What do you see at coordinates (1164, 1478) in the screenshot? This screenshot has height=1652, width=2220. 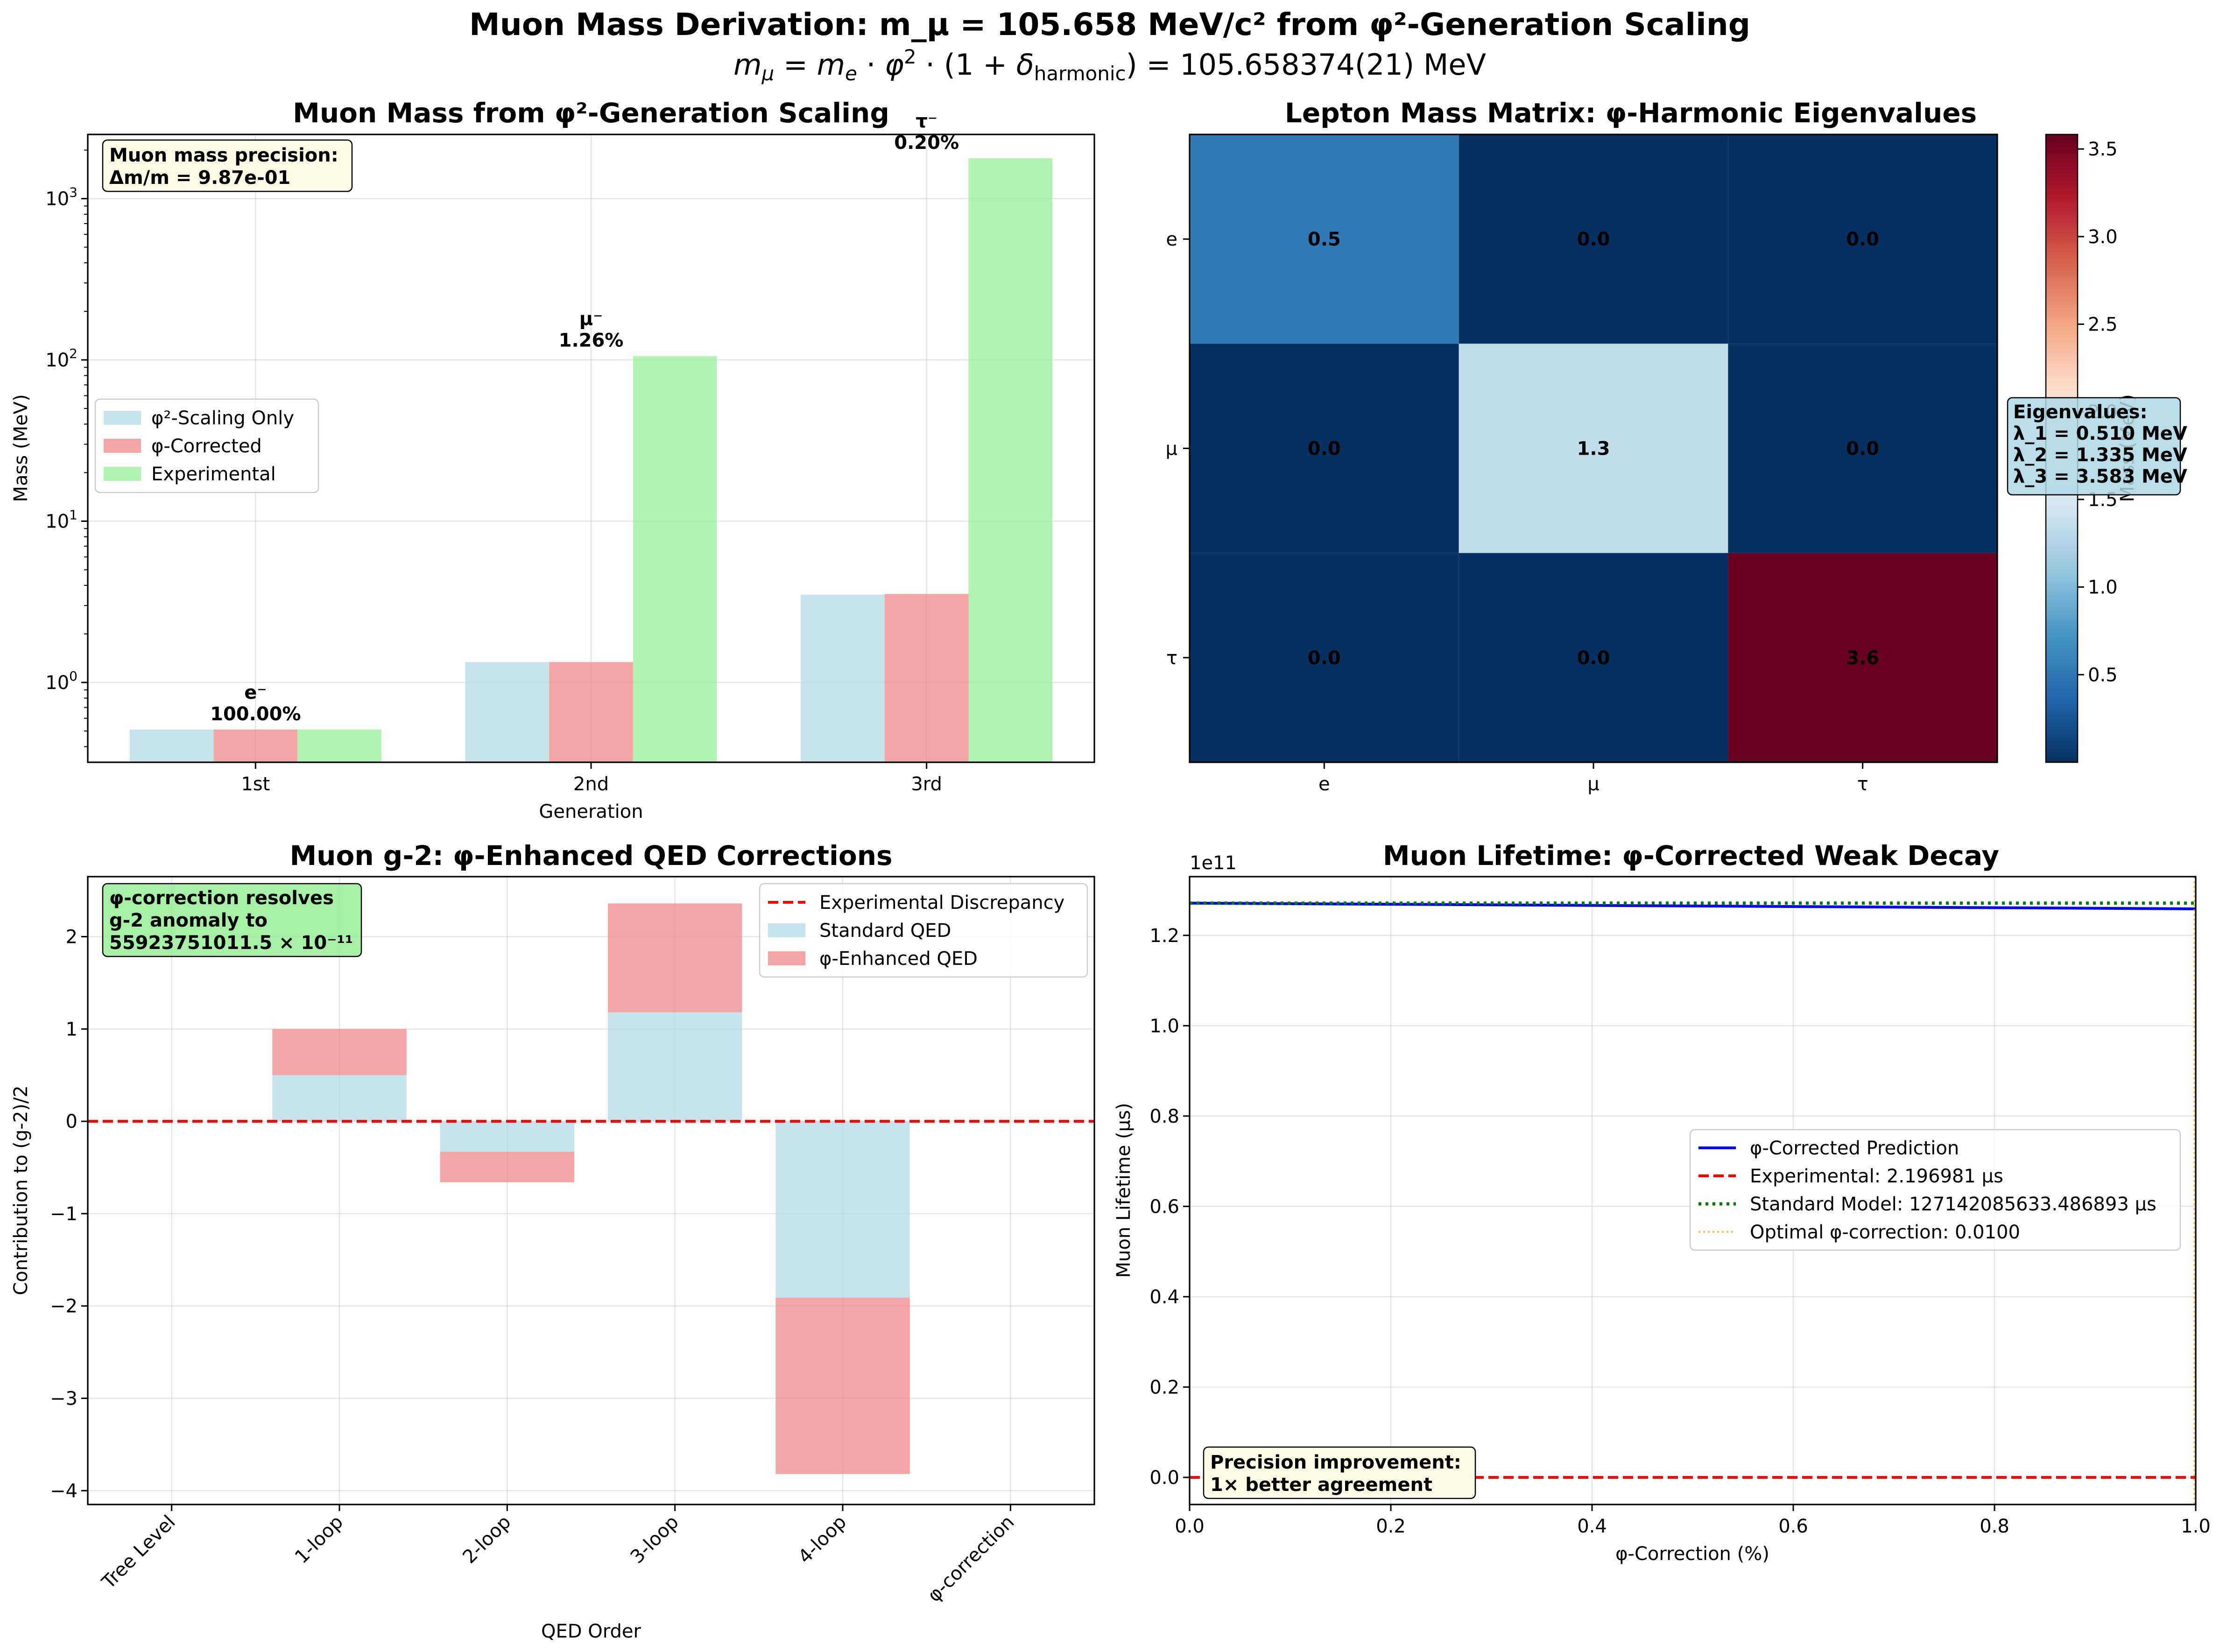 I see `lifetime-ytick-label: 0.0` at bounding box center [1164, 1478].